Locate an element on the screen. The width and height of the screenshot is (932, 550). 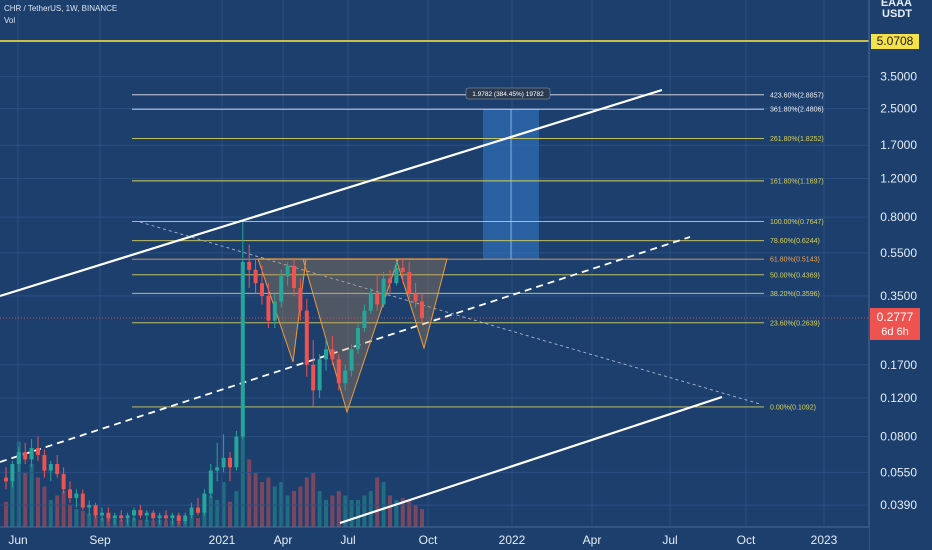
y-tick-2: 1.7000 is located at coordinates (898, 145).